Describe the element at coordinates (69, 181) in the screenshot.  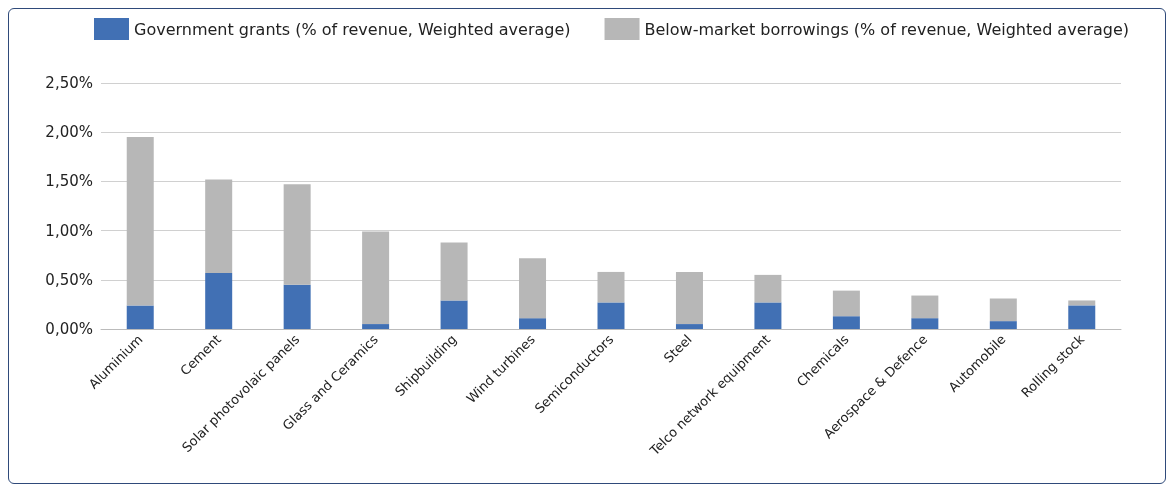
I see `y-tick-label: 1,50%` at that location.